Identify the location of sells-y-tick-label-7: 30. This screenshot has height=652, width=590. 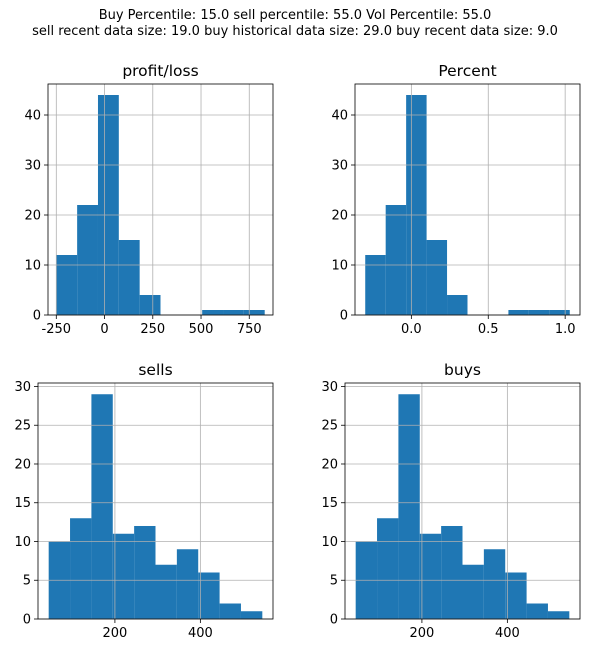
(22, 387).